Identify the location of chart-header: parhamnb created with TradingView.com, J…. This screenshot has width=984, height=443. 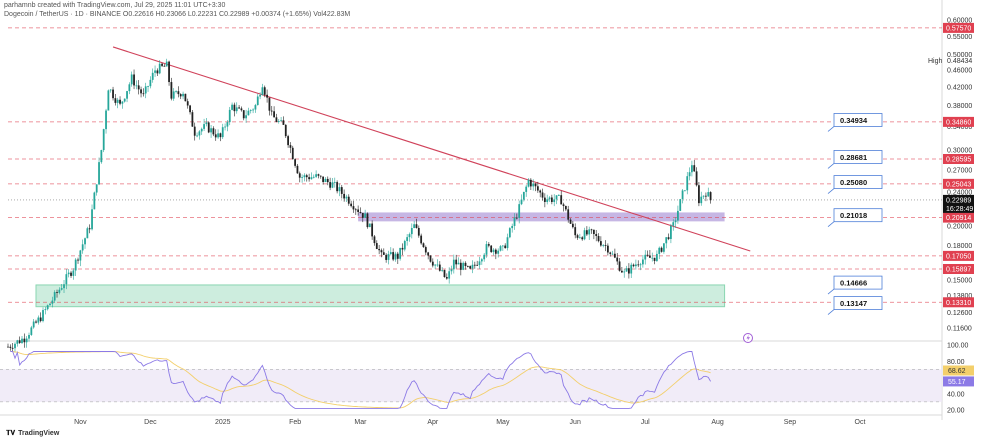
(177, 10).